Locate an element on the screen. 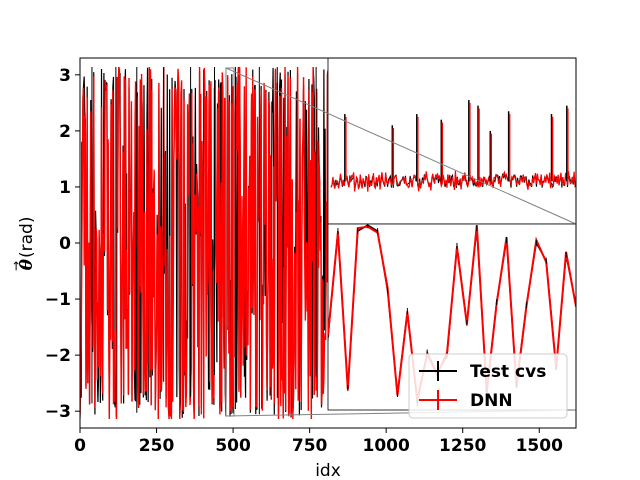  y-axis-label-symbol: θ is located at coordinates (27, 264).